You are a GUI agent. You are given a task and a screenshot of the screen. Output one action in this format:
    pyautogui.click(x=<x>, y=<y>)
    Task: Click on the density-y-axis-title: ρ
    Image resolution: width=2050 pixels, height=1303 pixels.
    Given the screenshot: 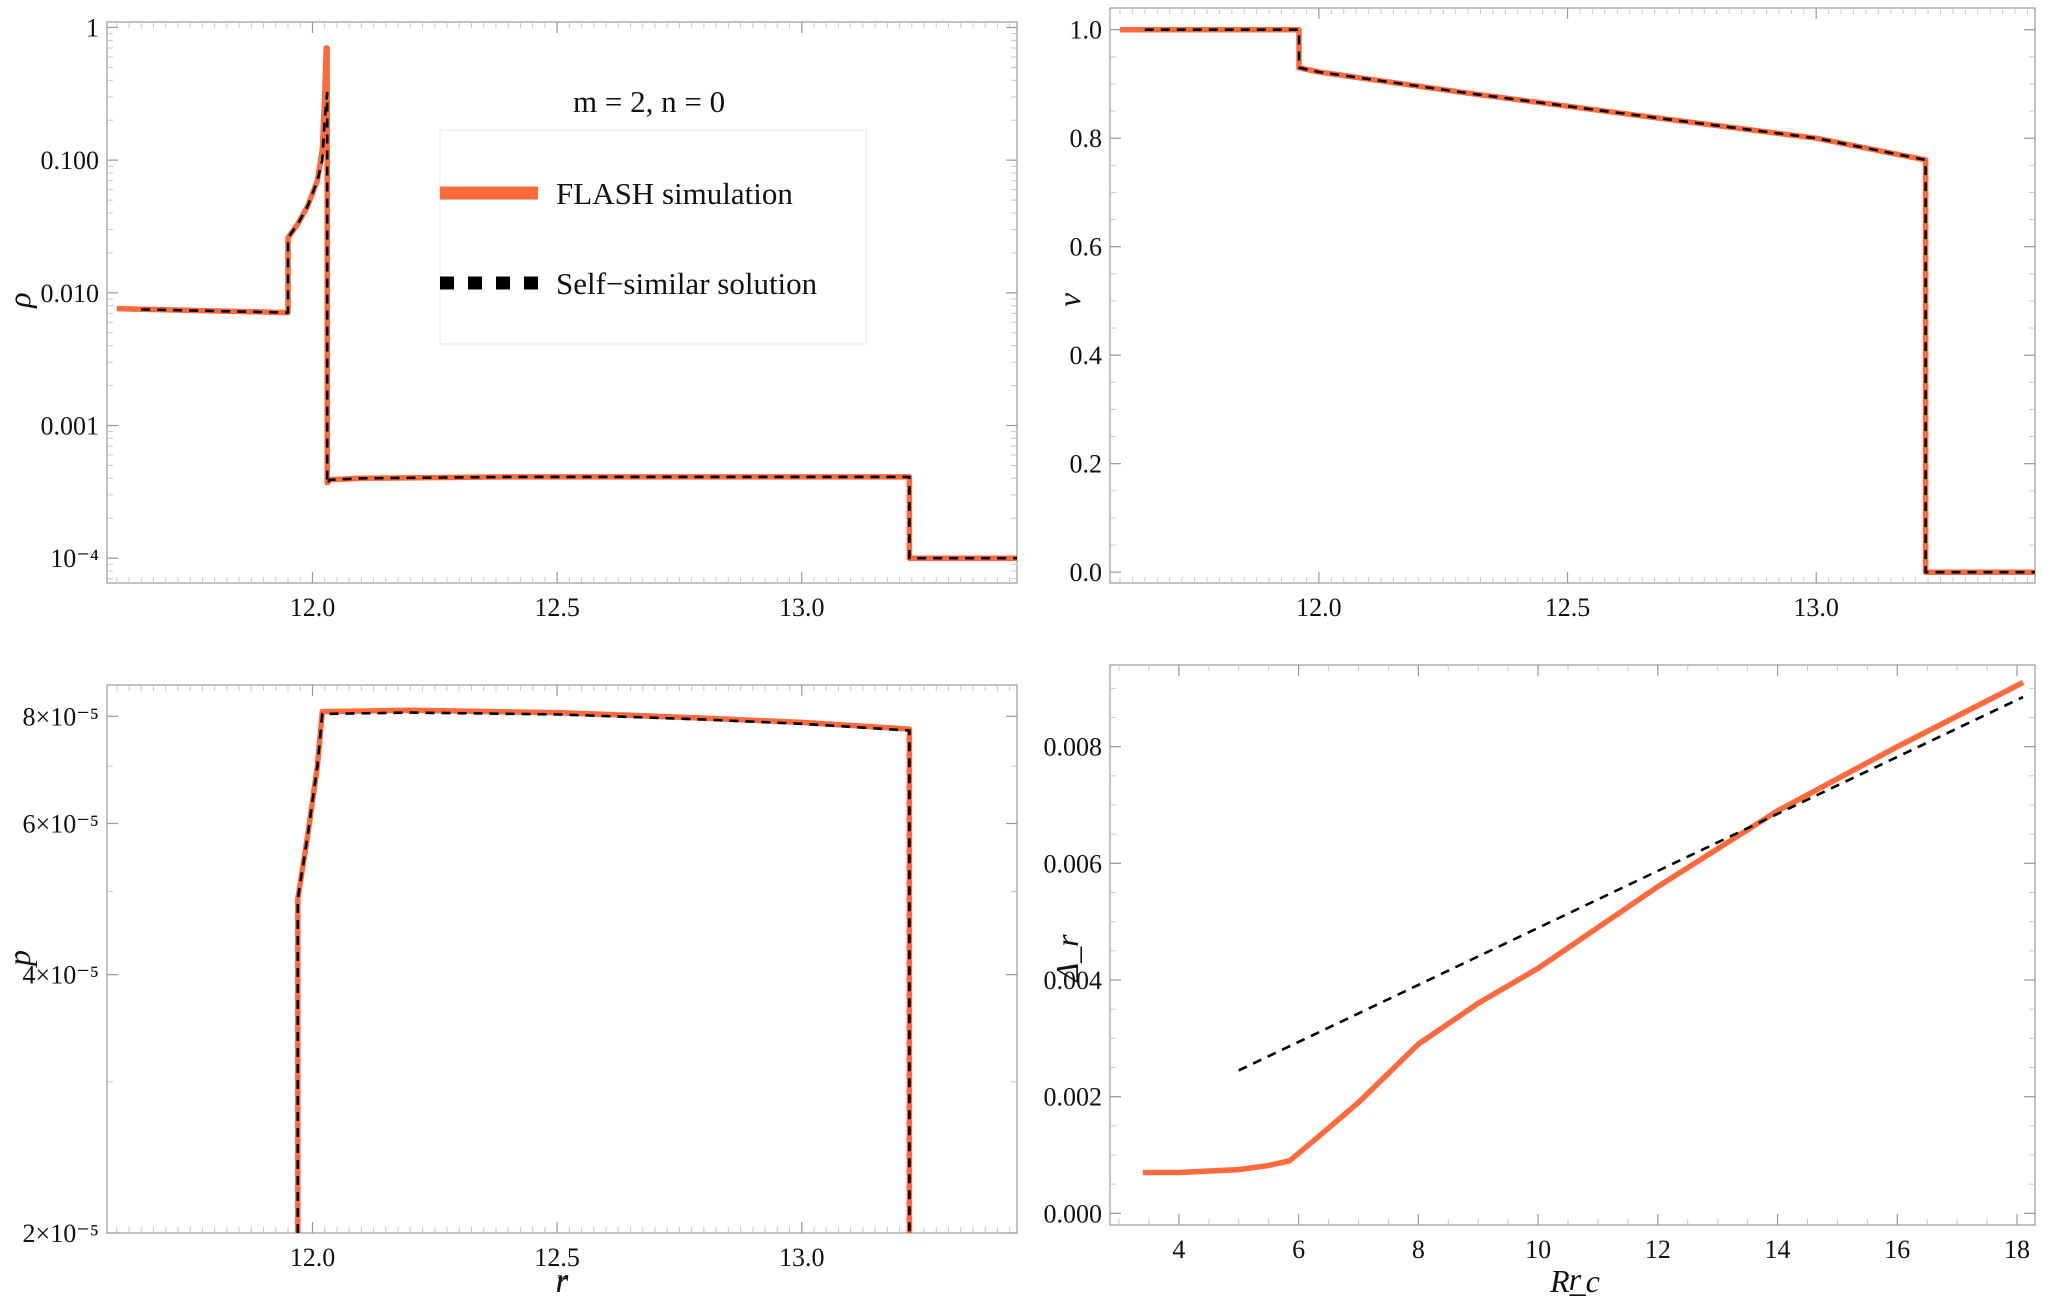 What is the action you would take?
    pyautogui.click(x=19, y=300)
    